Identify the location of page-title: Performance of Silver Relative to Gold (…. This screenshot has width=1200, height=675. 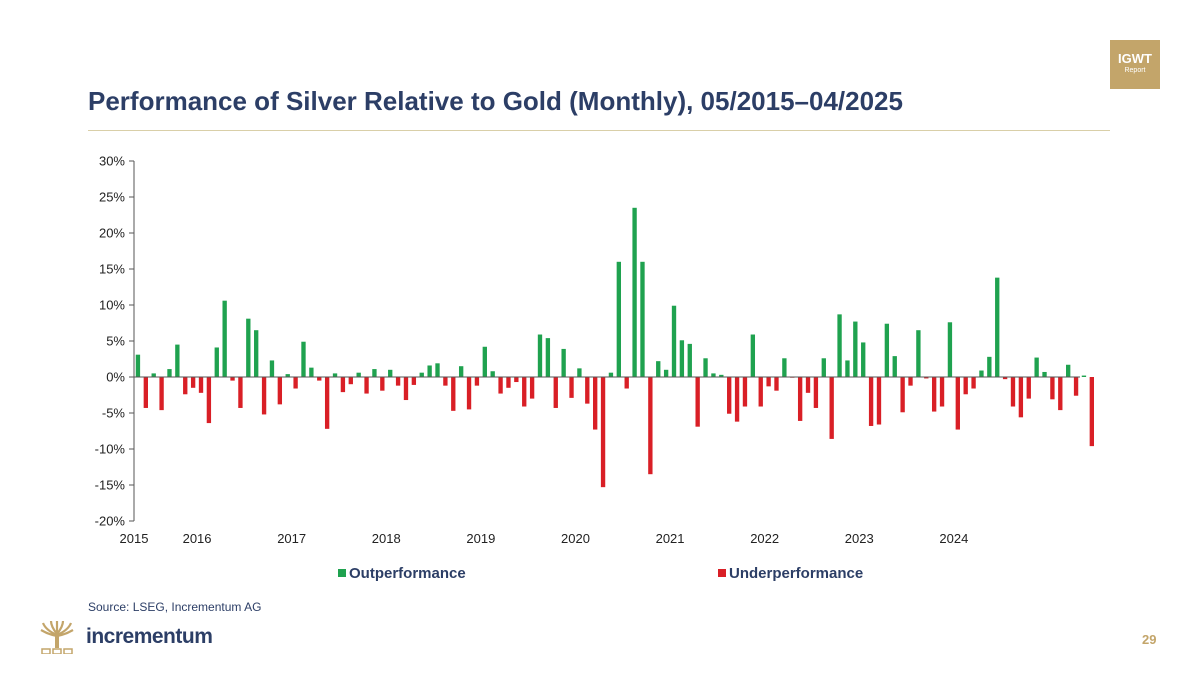
(495, 101).